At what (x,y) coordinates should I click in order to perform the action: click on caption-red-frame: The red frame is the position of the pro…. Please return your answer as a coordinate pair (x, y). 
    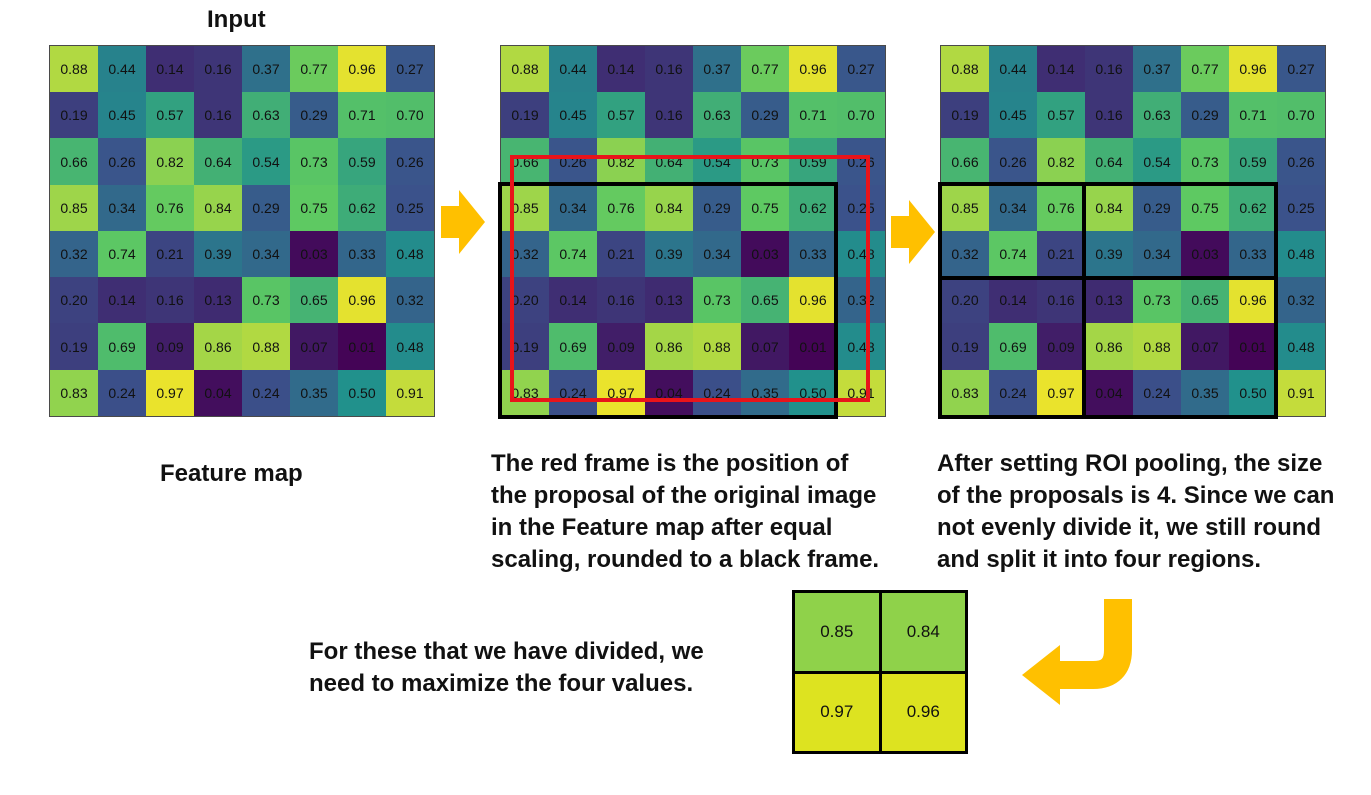
    Looking at the image, I should click on (685, 512).